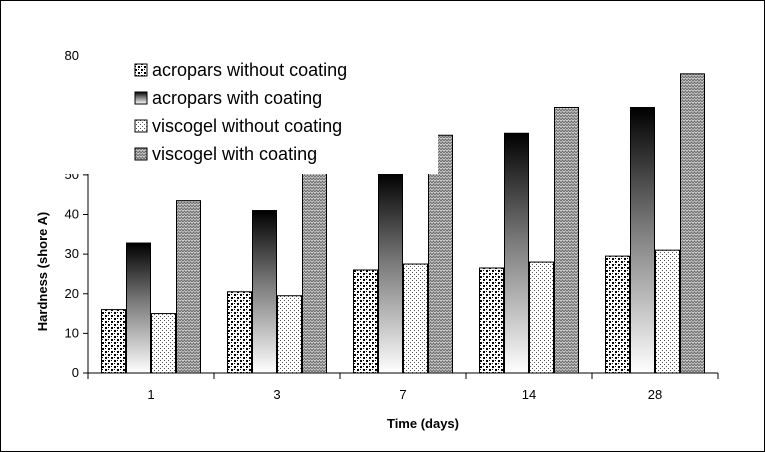 The width and height of the screenshot is (765, 452). I want to click on x-axis-title: Time (days), so click(423, 423).